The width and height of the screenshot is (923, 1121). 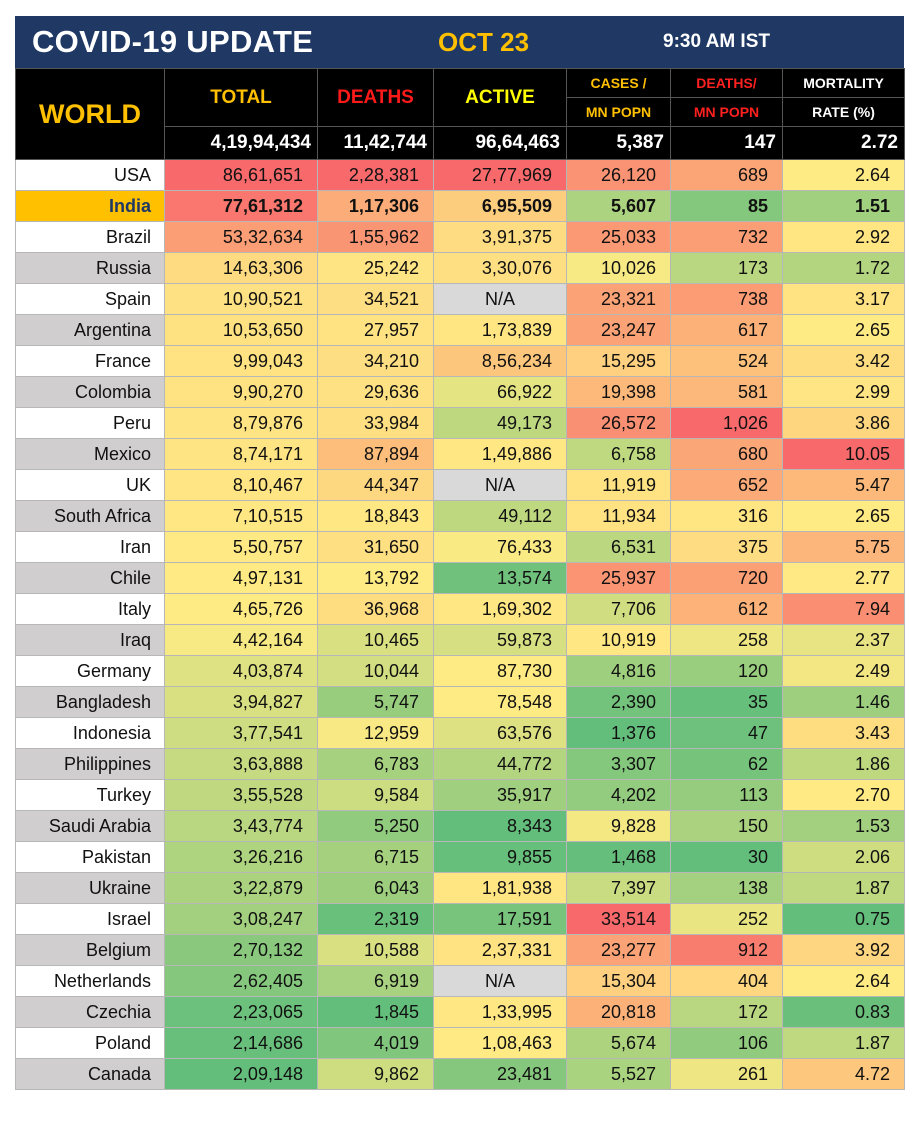 What do you see at coordinates (726, 299) in the screenshot?
I see `cell-deaths-per-mn: 738` at bounding box center [726, 299].